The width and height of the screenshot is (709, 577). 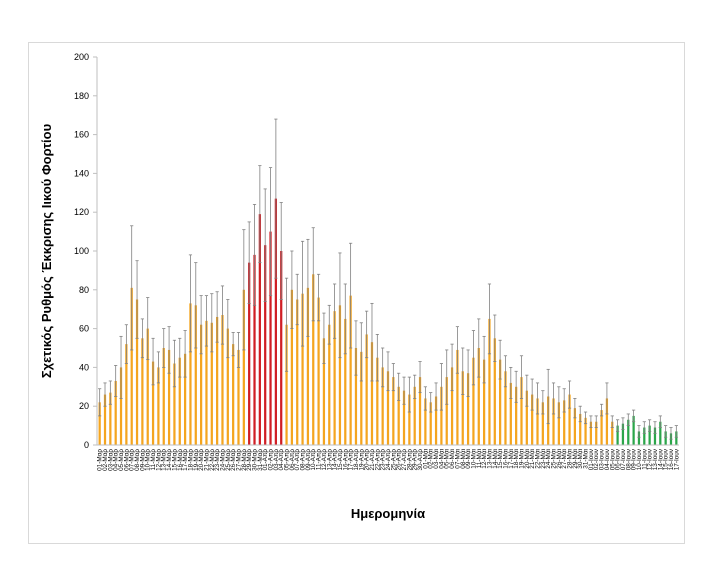 I want to click on x-tick-label: 27-Απρ, so click(x=404, y=460).